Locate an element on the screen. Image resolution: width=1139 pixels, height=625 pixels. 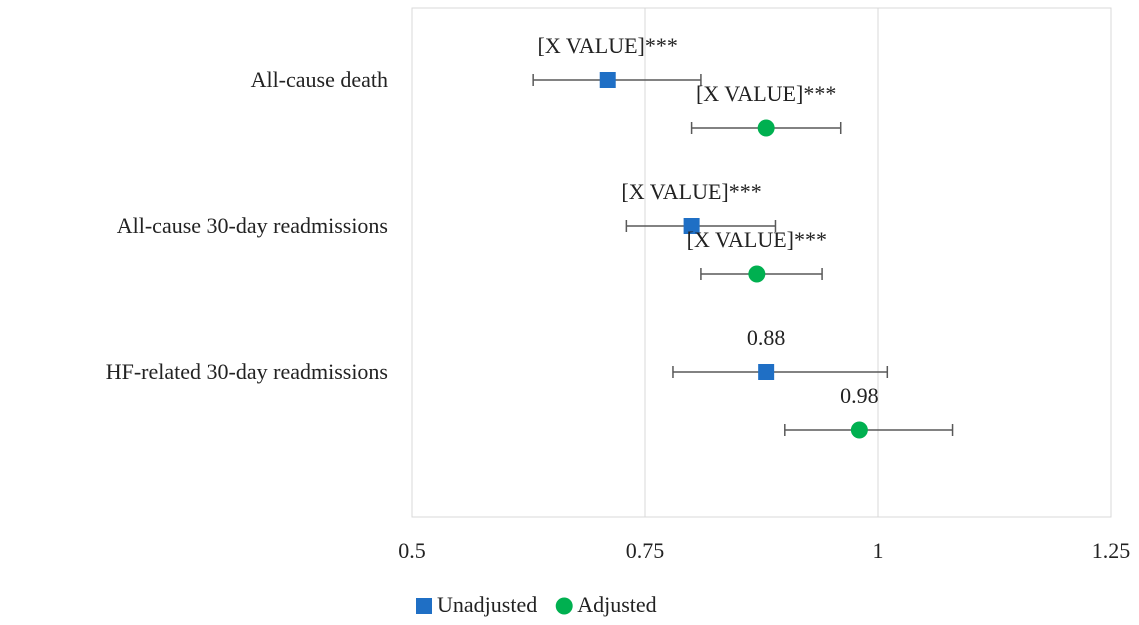
category-label: All-cause 30-day readmissions is located at coordinates (252, 225).